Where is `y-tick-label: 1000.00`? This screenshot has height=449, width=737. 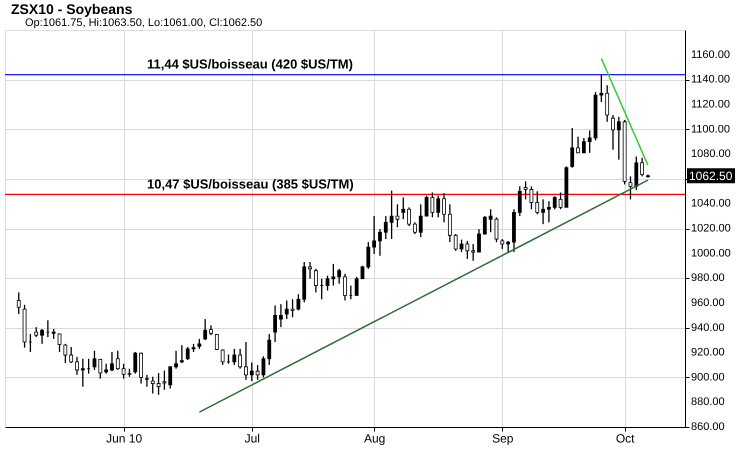 y-tick-label: 1000.00 is located at coordinates (711, 253).